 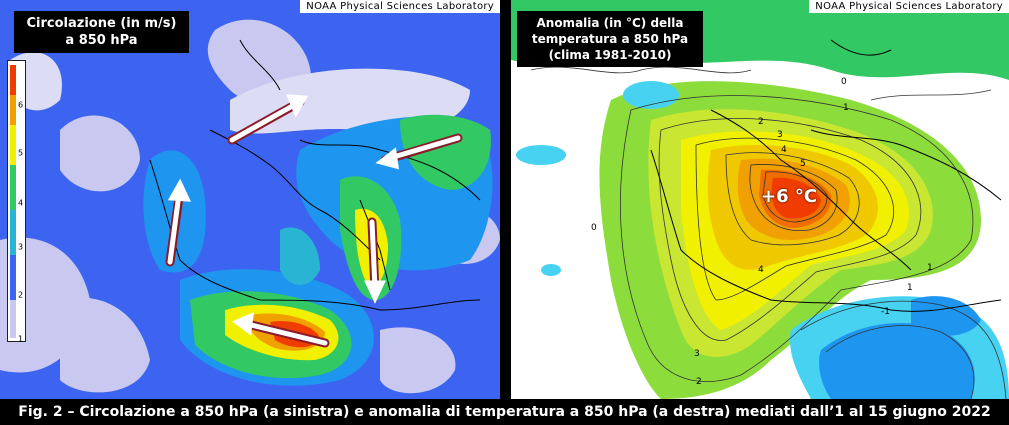 What do you see at coordinates (610, 55) in the screenshot?
I see `right-title-line3: (clima 1981-2010)` at bounding box center [610, 55].